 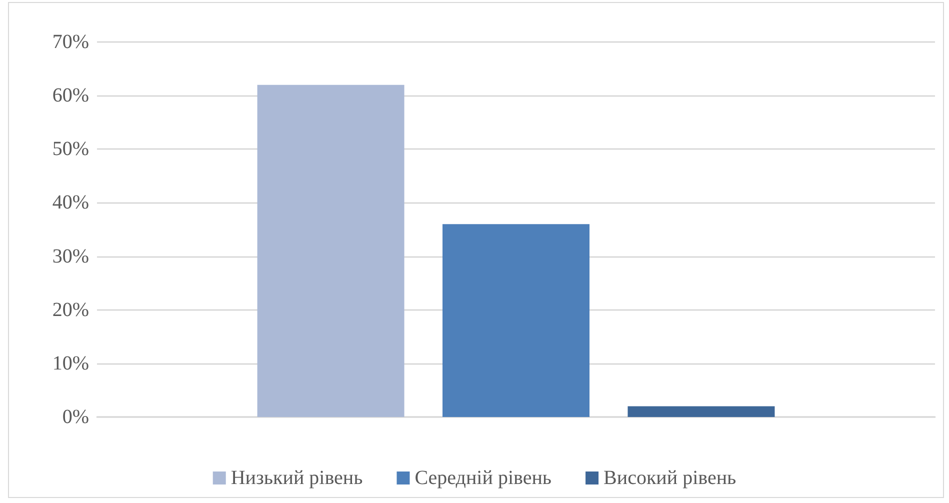 What do you see at coordinates (670, 478) in the screenshot?
I see `legend-label: Високий рівень` at bounding box center [670, 478].